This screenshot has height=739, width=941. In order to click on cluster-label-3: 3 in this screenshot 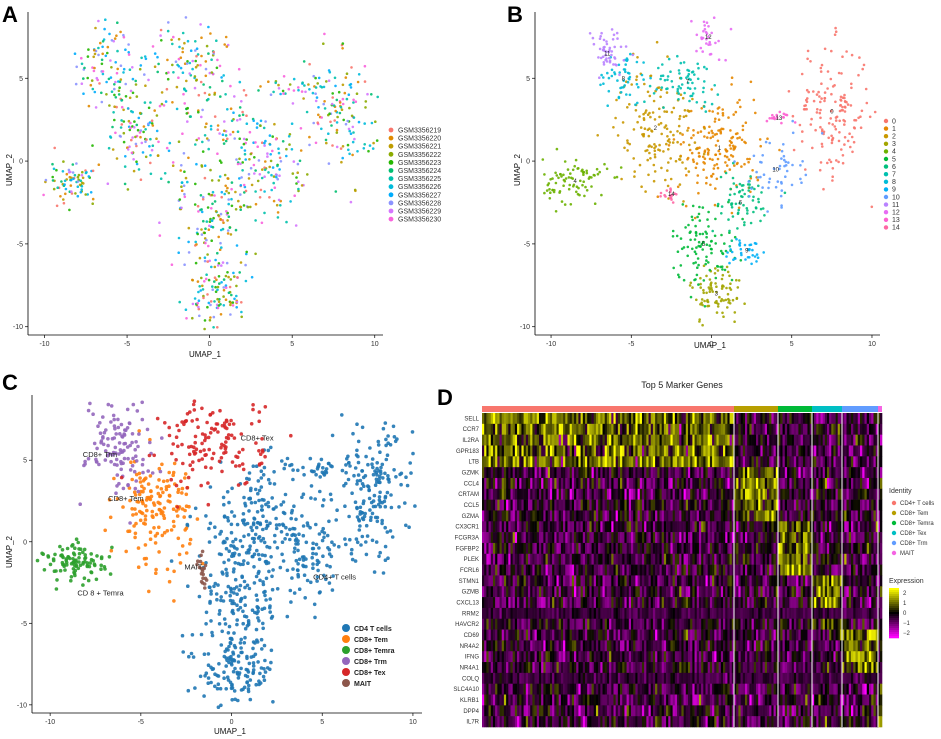, I will do `click(717, 295)`.